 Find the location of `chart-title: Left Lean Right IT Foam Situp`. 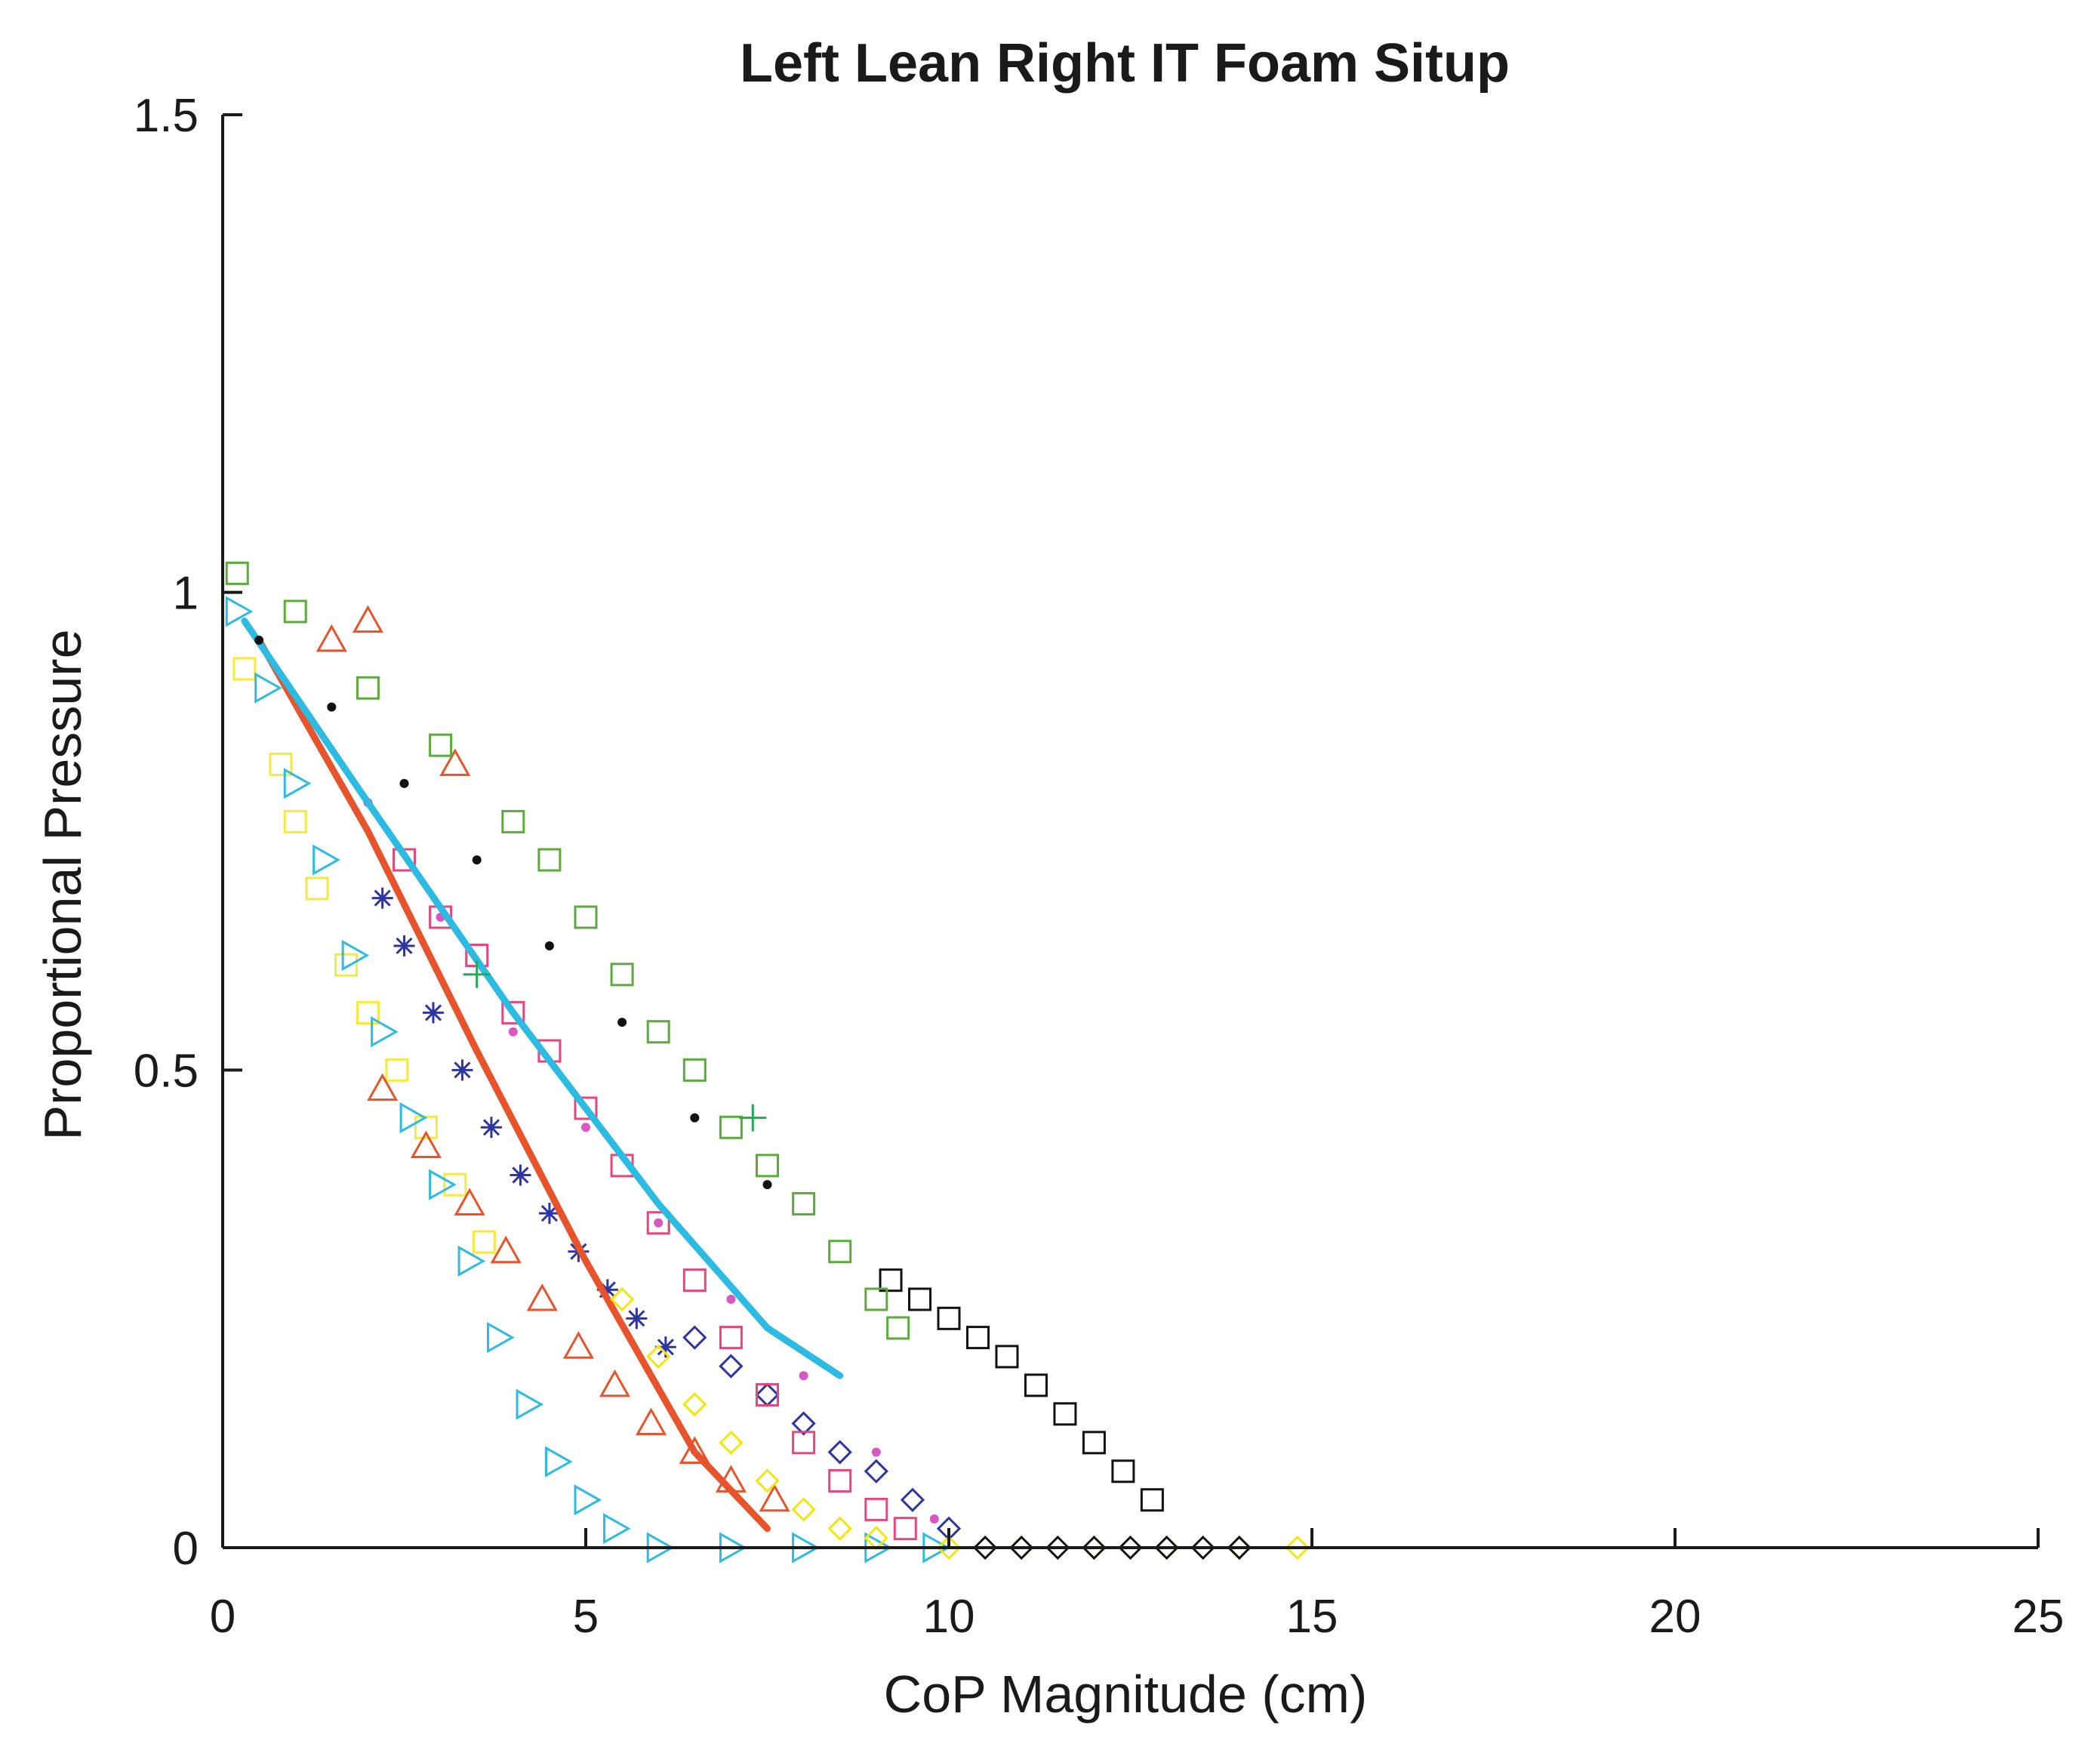

chart-title: Left Lean Right IT Foam Situp is located at coordinates (1125, 63).